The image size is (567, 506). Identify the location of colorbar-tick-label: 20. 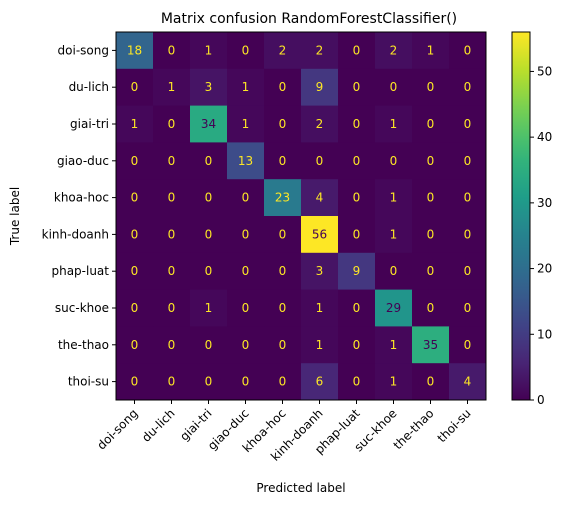
(544, 269).